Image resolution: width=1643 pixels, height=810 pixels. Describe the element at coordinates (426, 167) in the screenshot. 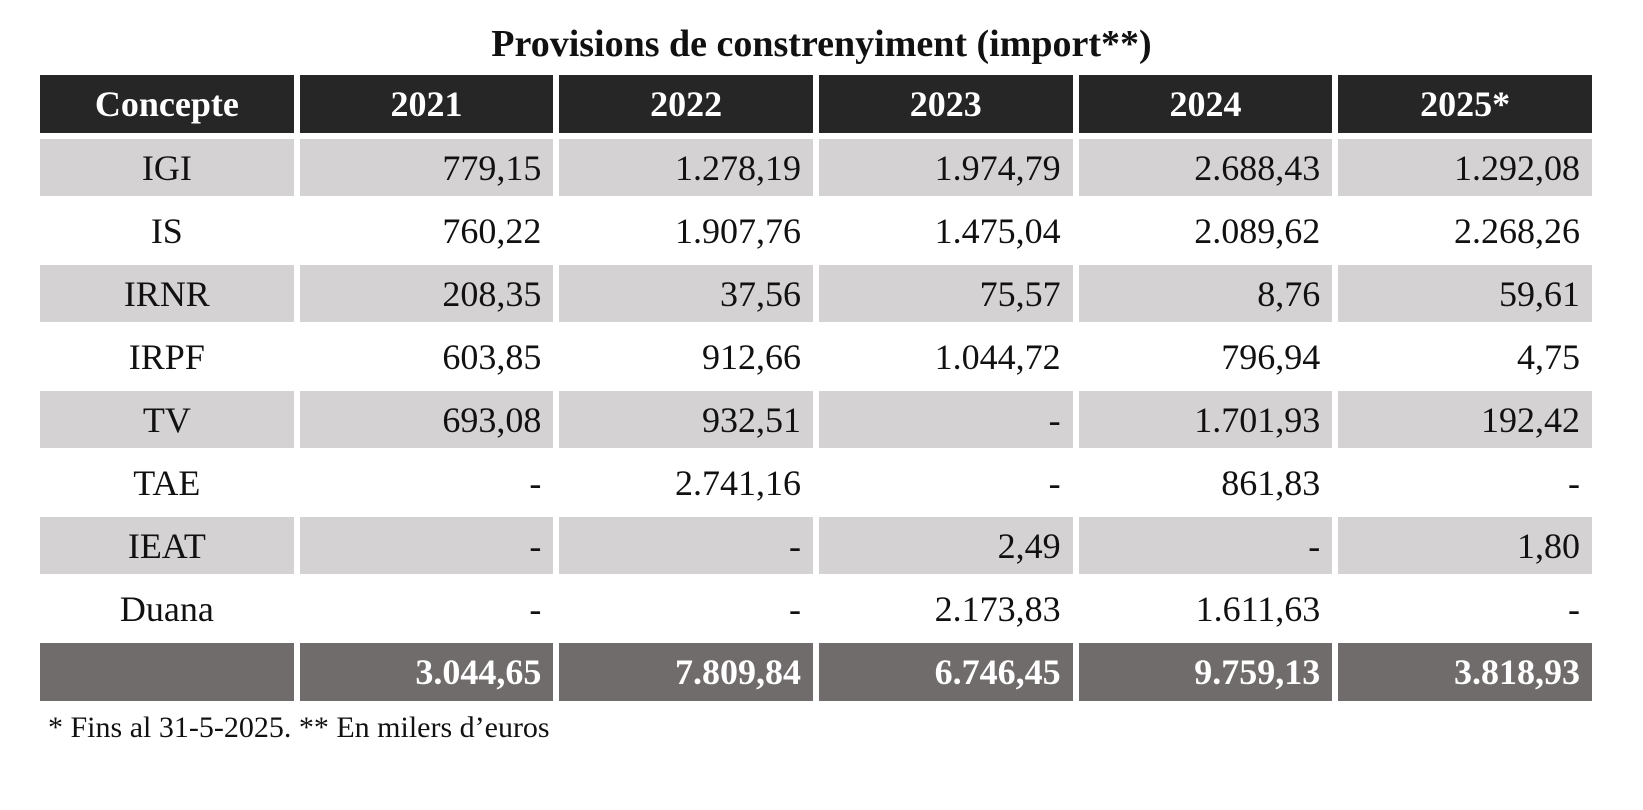

I see `table-cell: 779,15` at that location.